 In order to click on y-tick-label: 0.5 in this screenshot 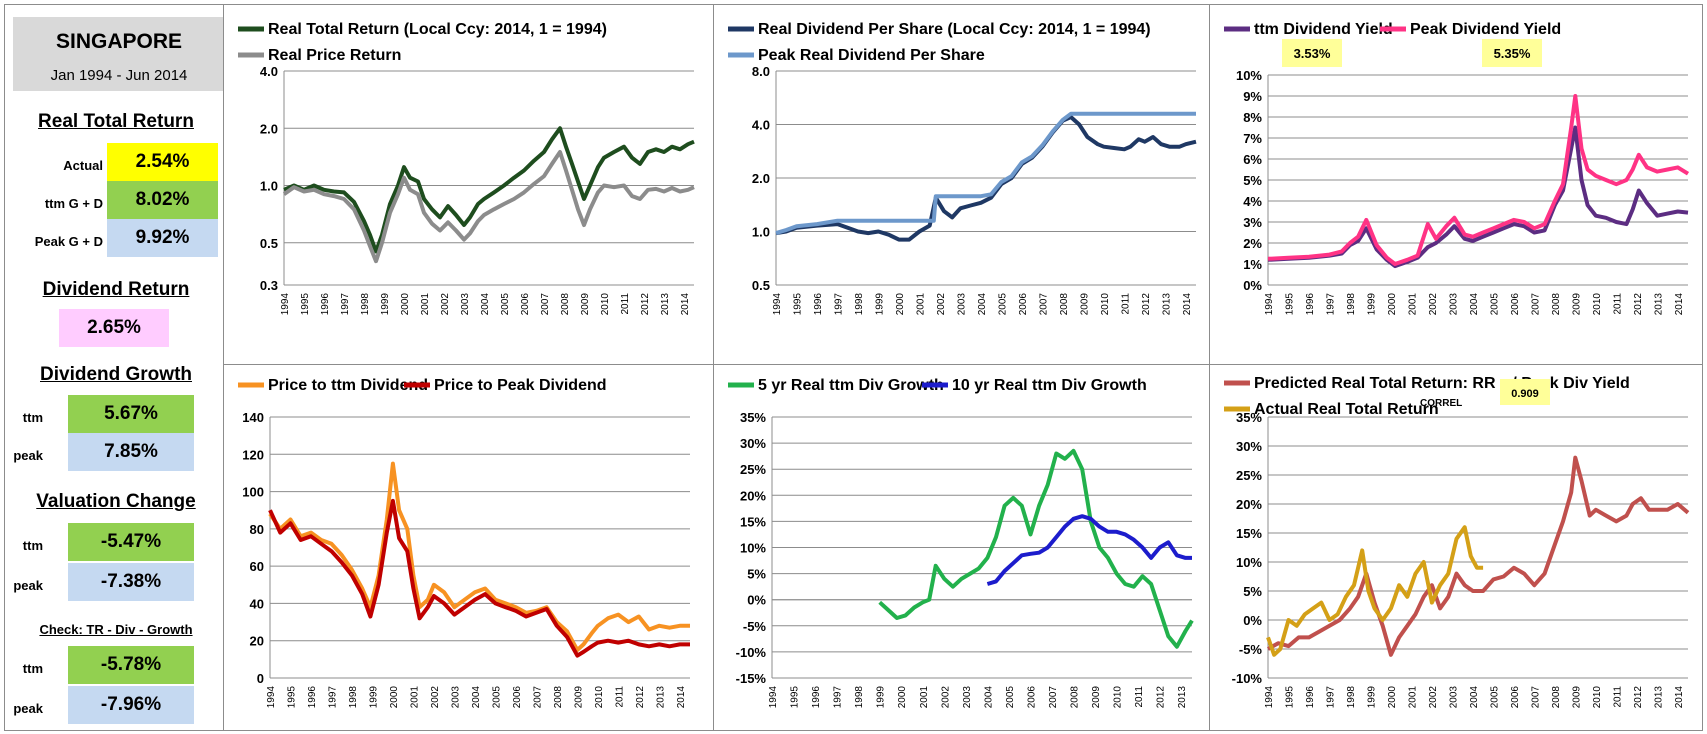, I will do `click(761, 285)`.